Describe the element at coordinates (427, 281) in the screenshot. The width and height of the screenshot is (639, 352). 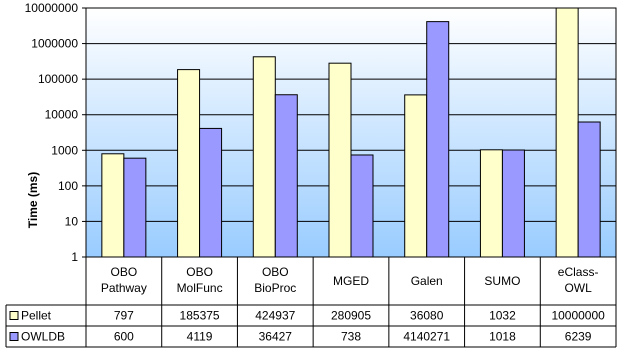
I see `x-category-label: Galen` at that location.